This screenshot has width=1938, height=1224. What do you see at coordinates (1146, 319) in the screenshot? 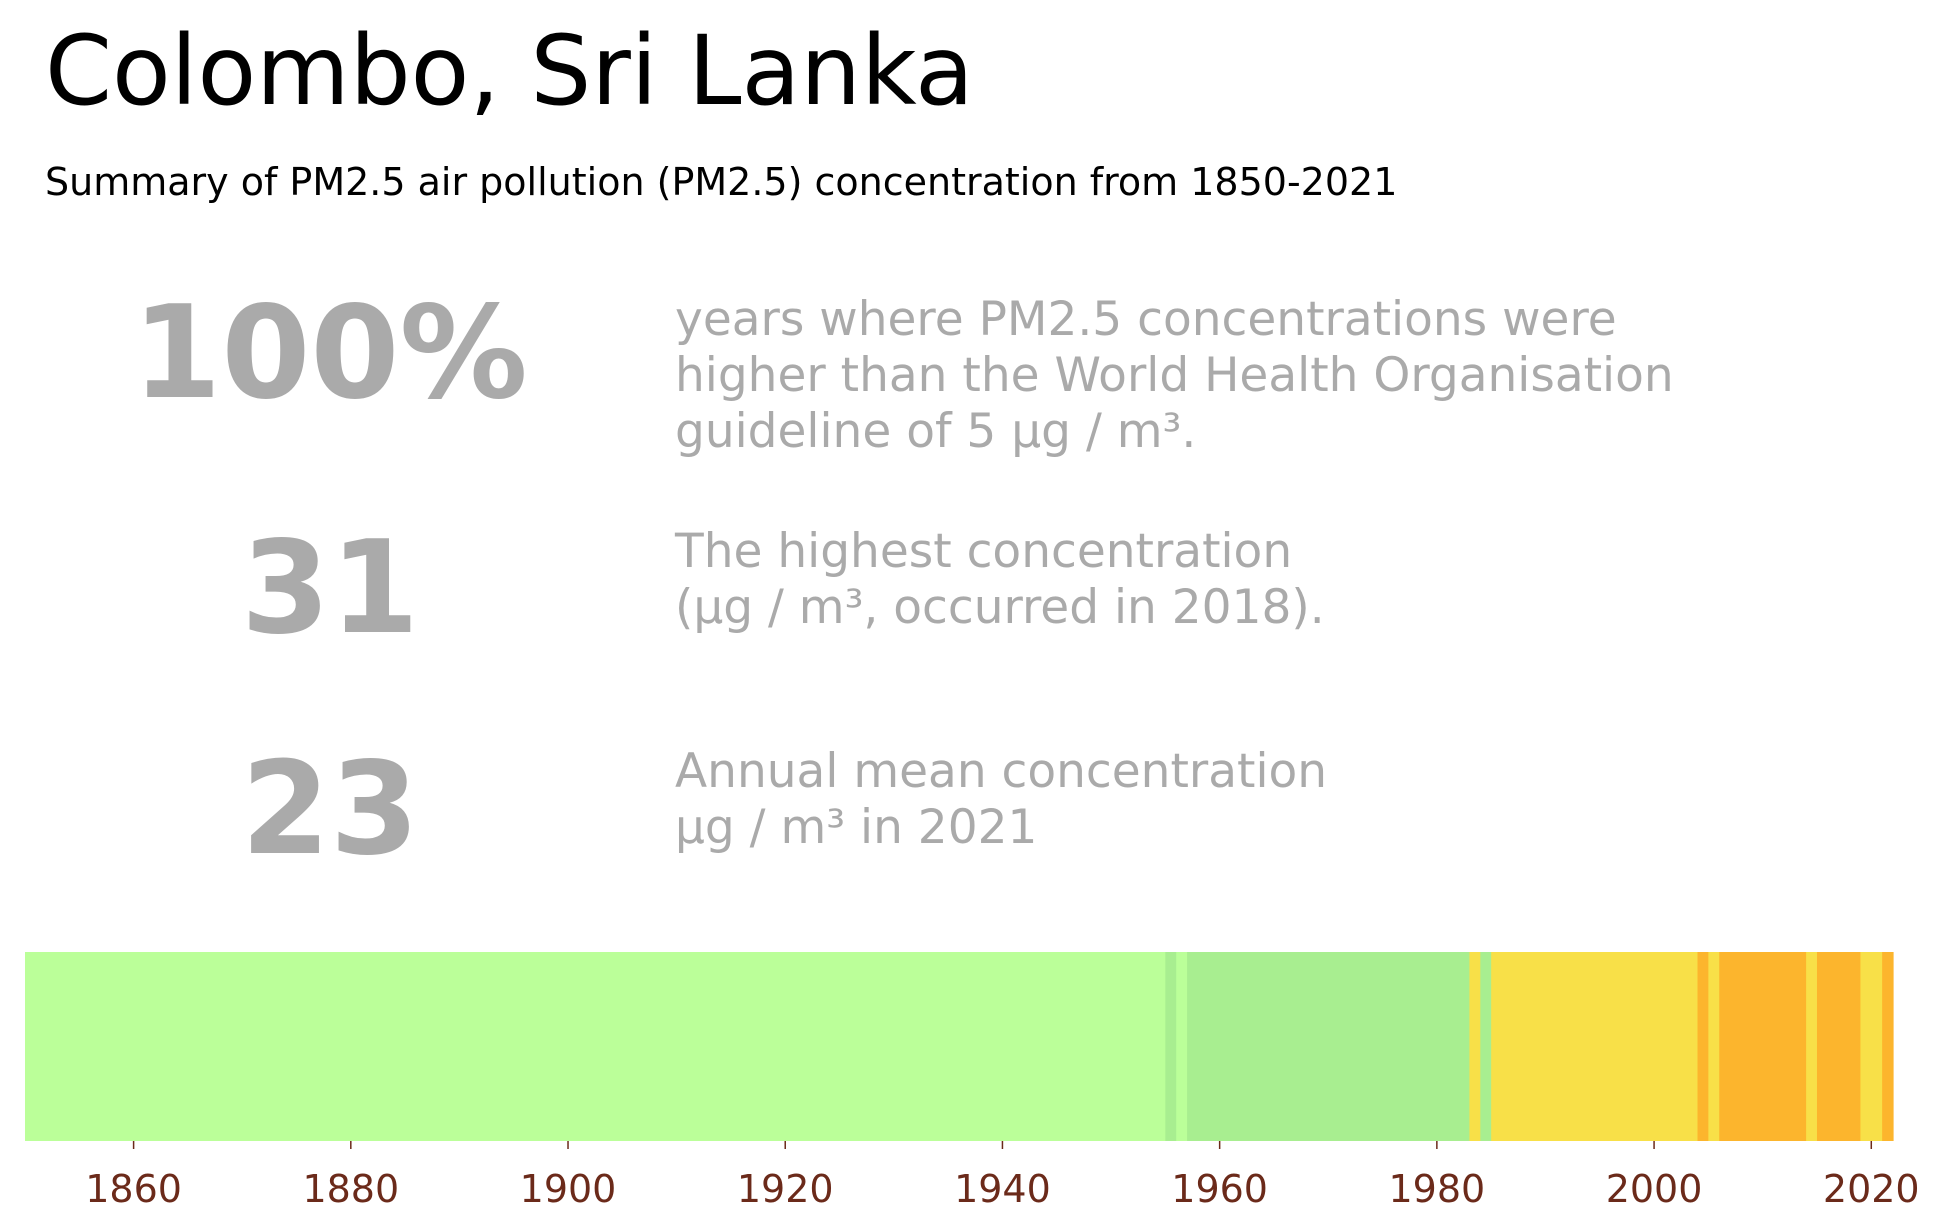
I see `stat-description-line: years where PM2.5 concentrations were` at bounding box center [1146, 319].